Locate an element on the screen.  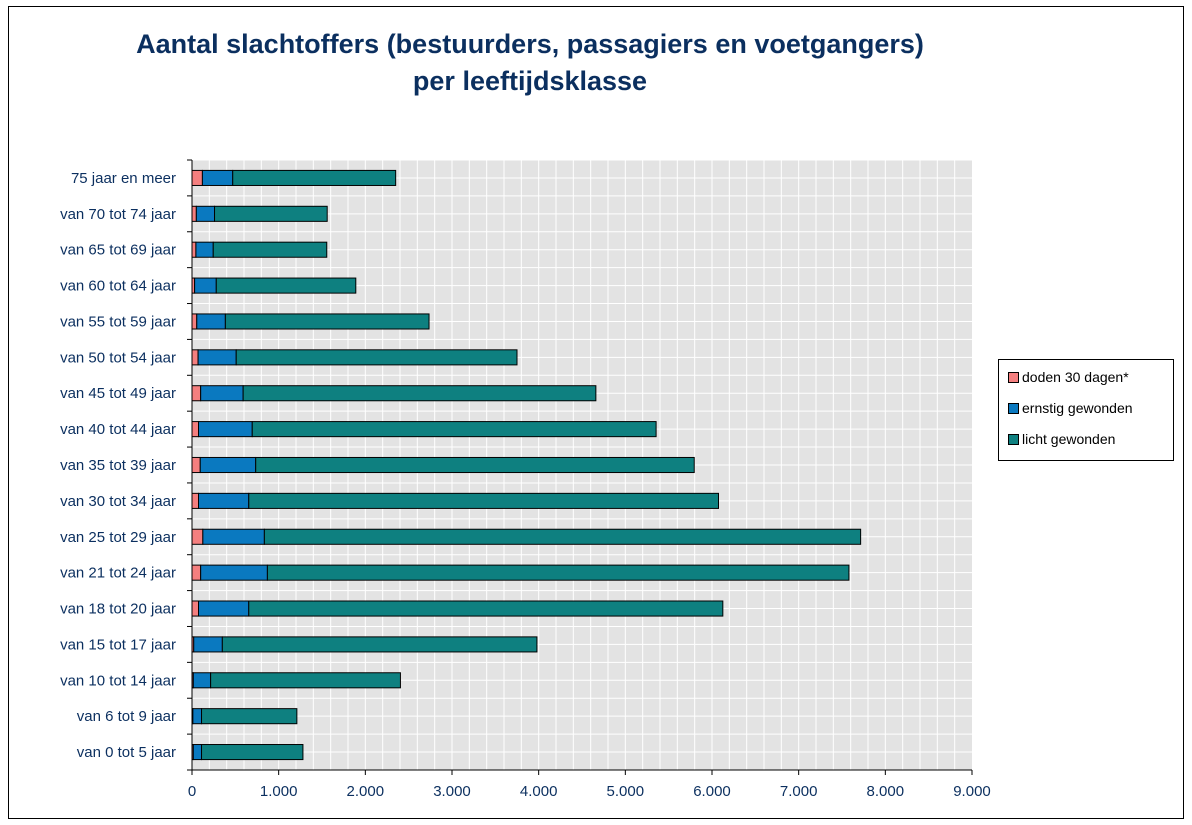
category-label: van 60 tot 64 jaar is located at coordinates (118, 286).